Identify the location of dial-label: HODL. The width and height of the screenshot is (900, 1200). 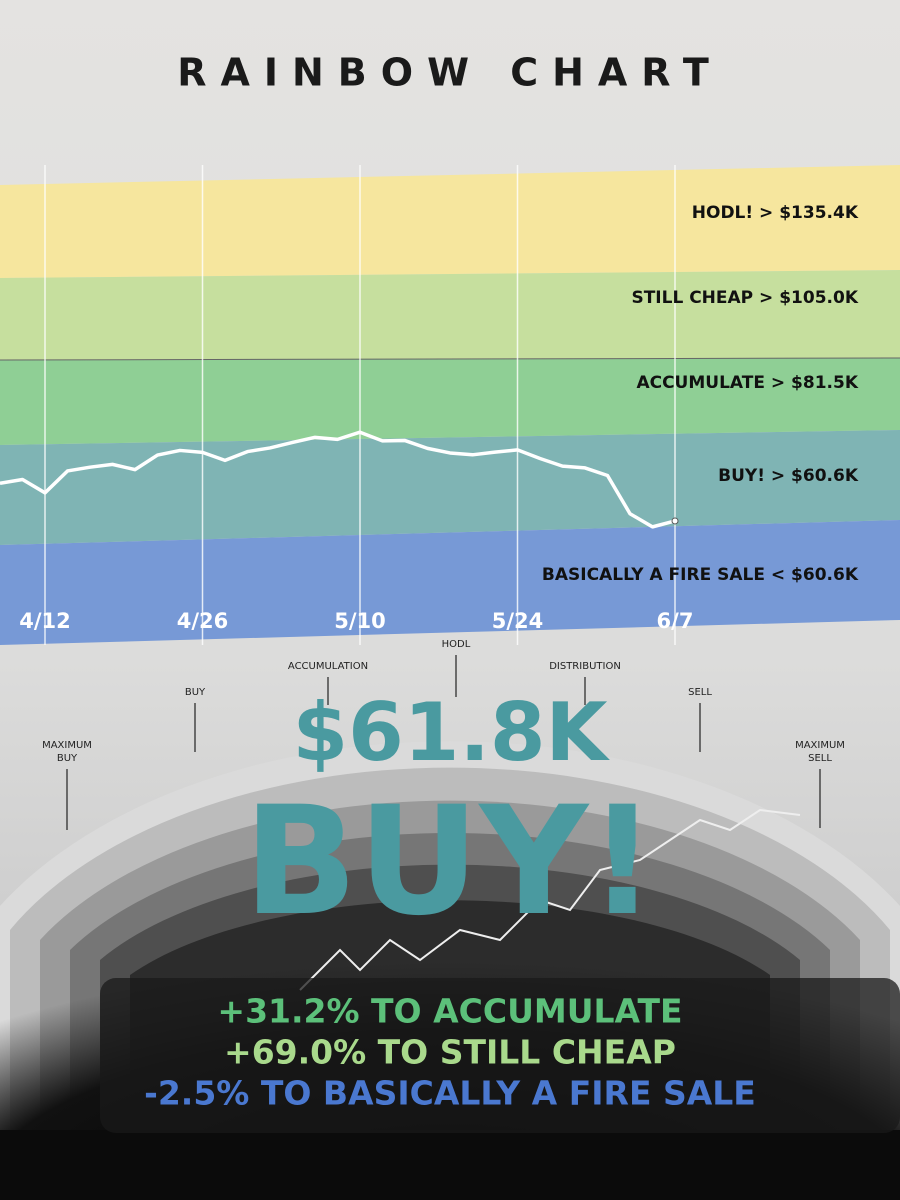
(456, 644).